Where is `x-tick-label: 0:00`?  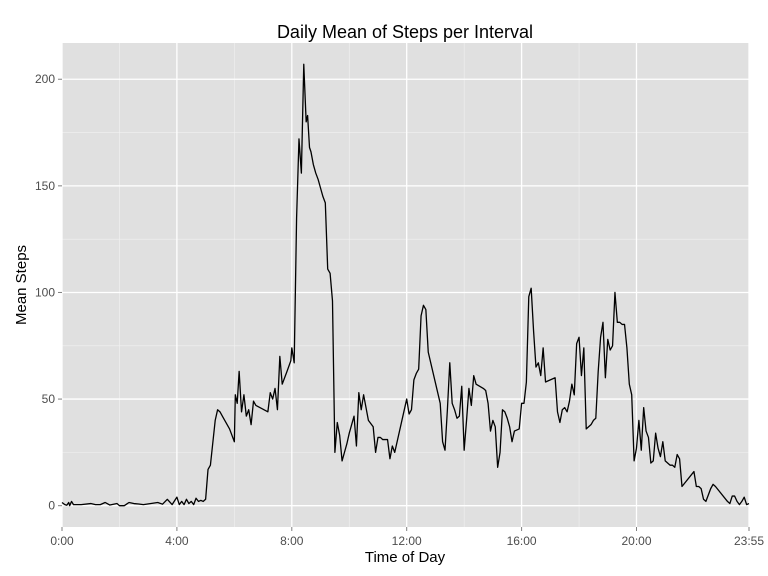
x-tick-label: 0:00 is located at coordinates (62, 541).